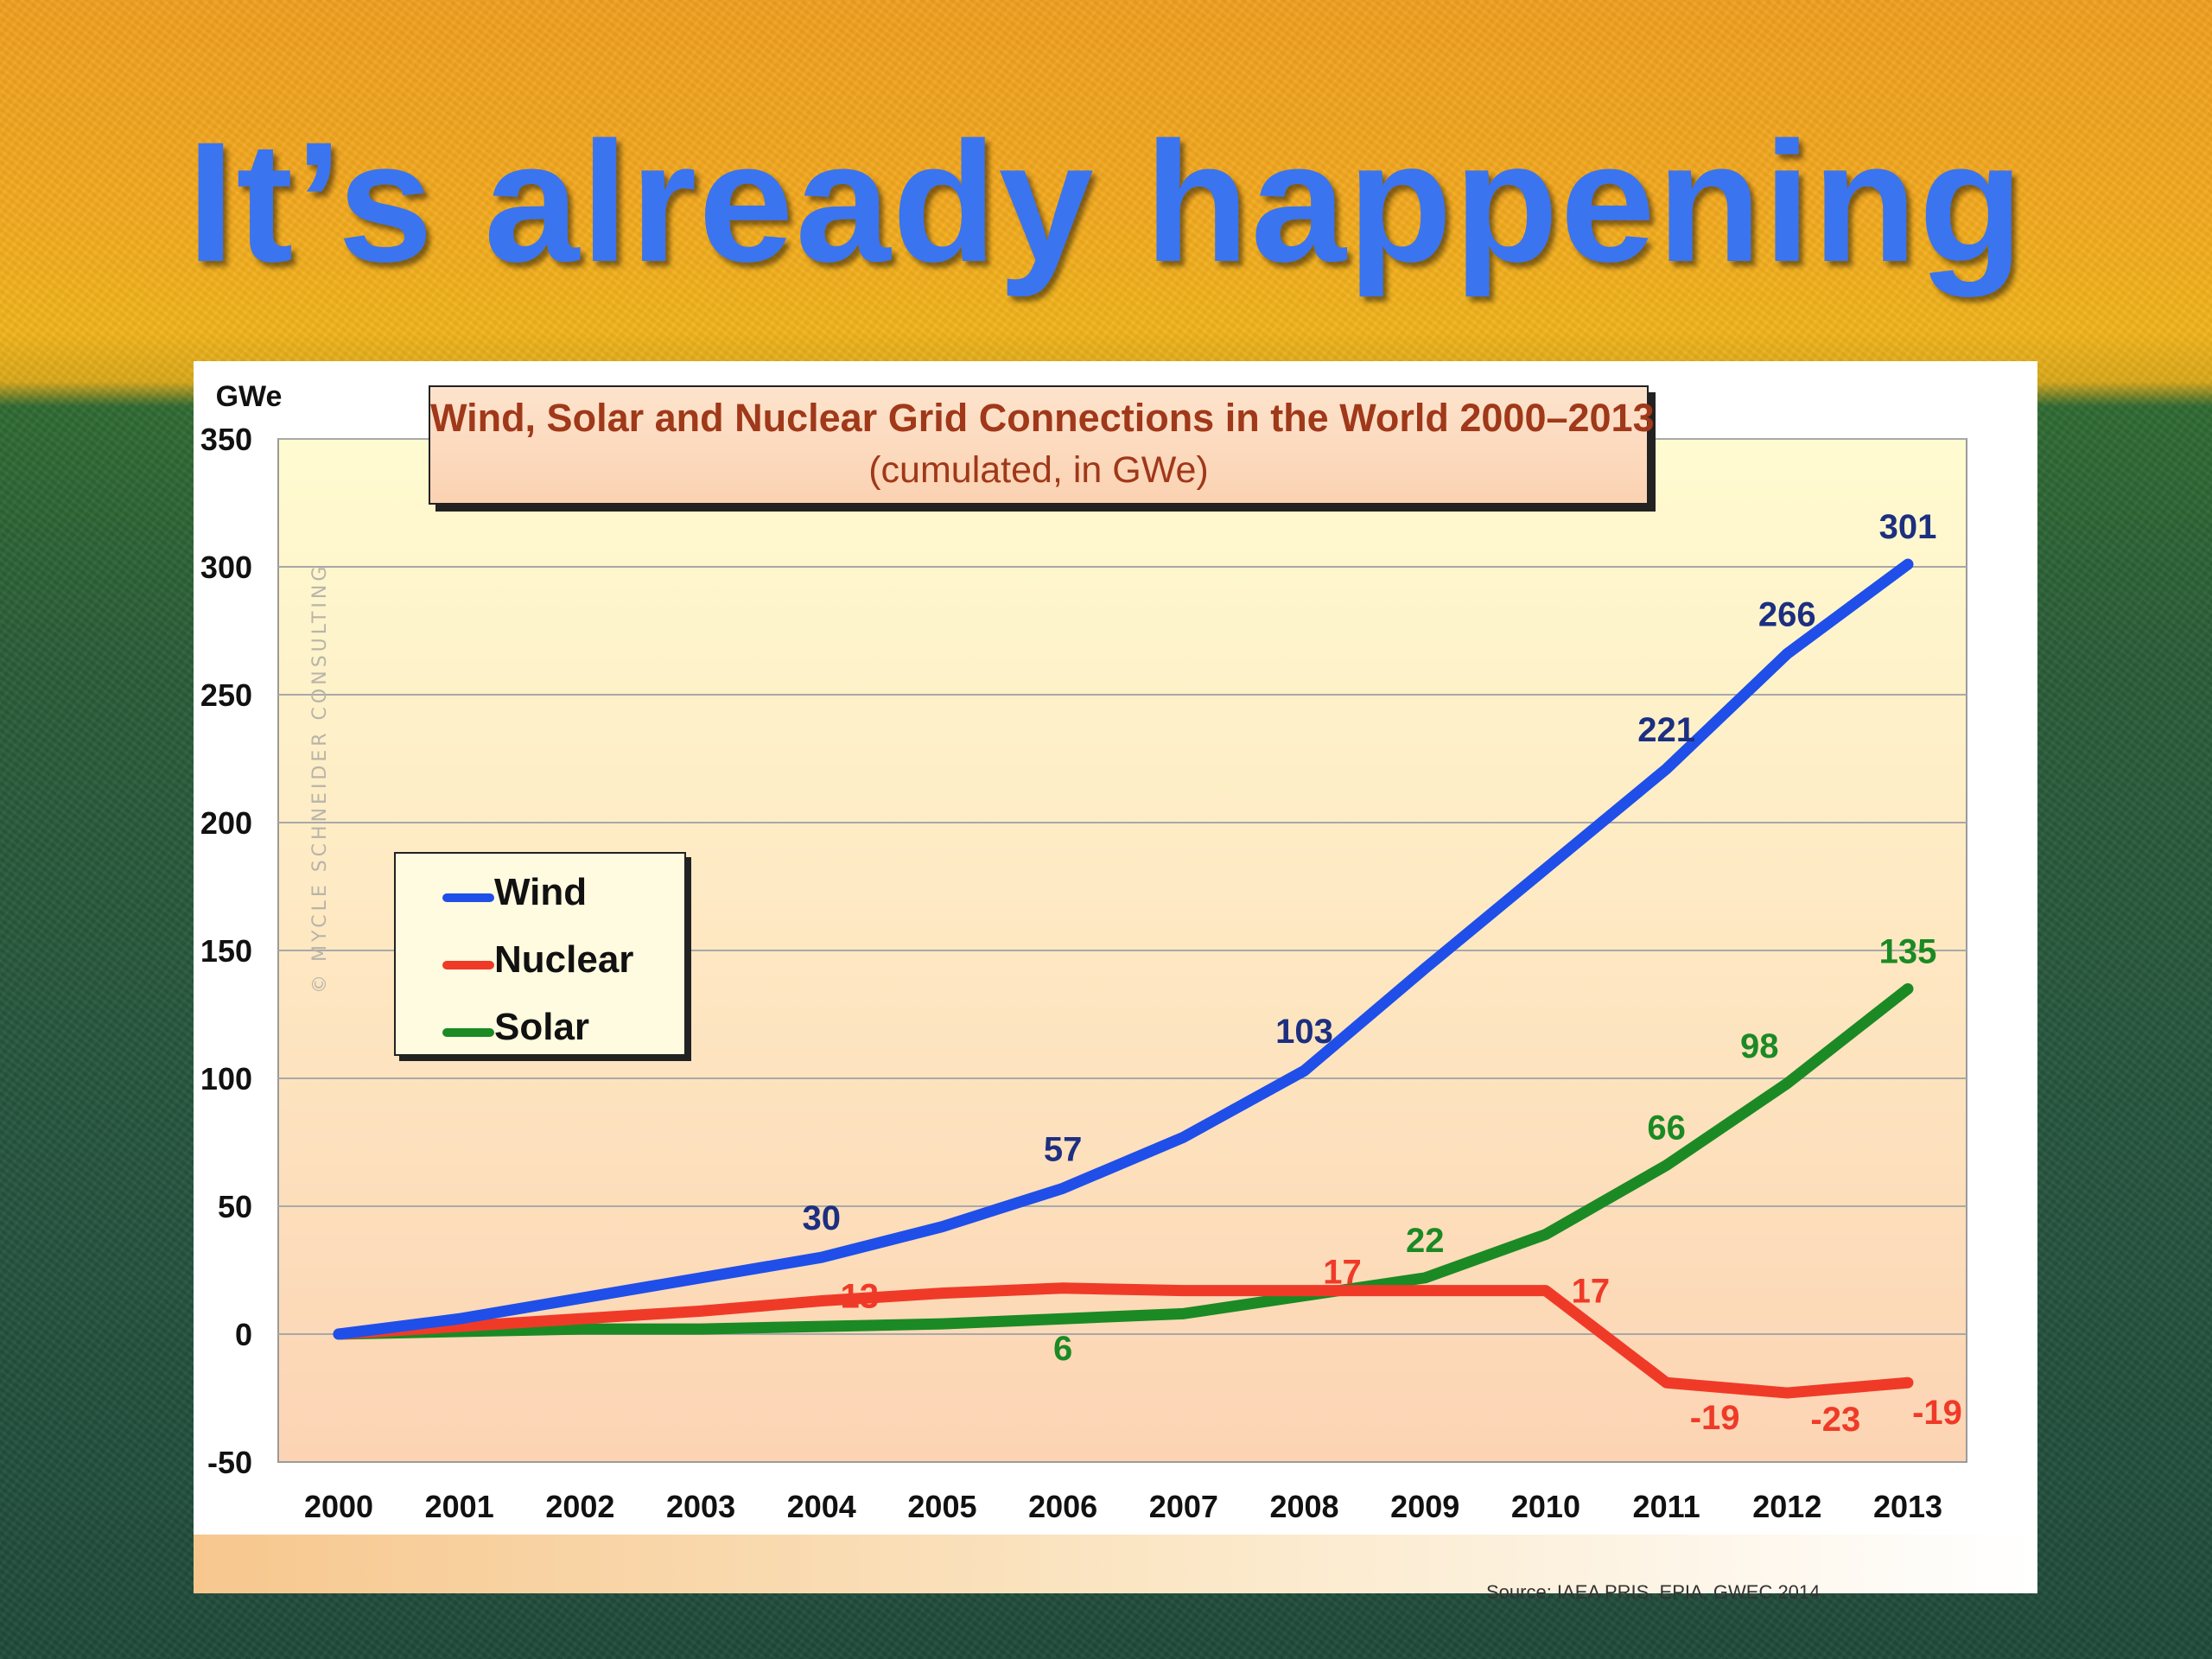 The height and width of the screenshot is (1659, 2212). What do you see at coordinates (459, 1506) in the screenshot?
I see `x-tick-label: 2001` at bounding box center [459, 1506].